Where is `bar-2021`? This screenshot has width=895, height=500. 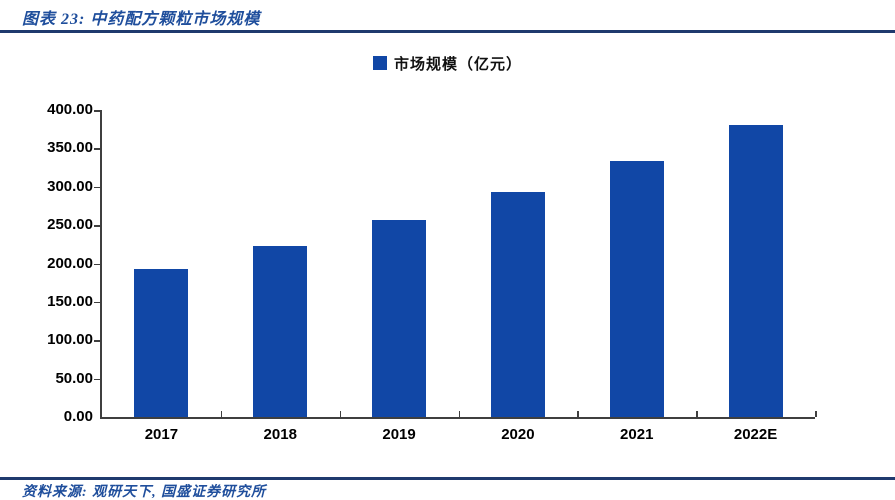
bar-2021 is located at coordinates (636, 288).